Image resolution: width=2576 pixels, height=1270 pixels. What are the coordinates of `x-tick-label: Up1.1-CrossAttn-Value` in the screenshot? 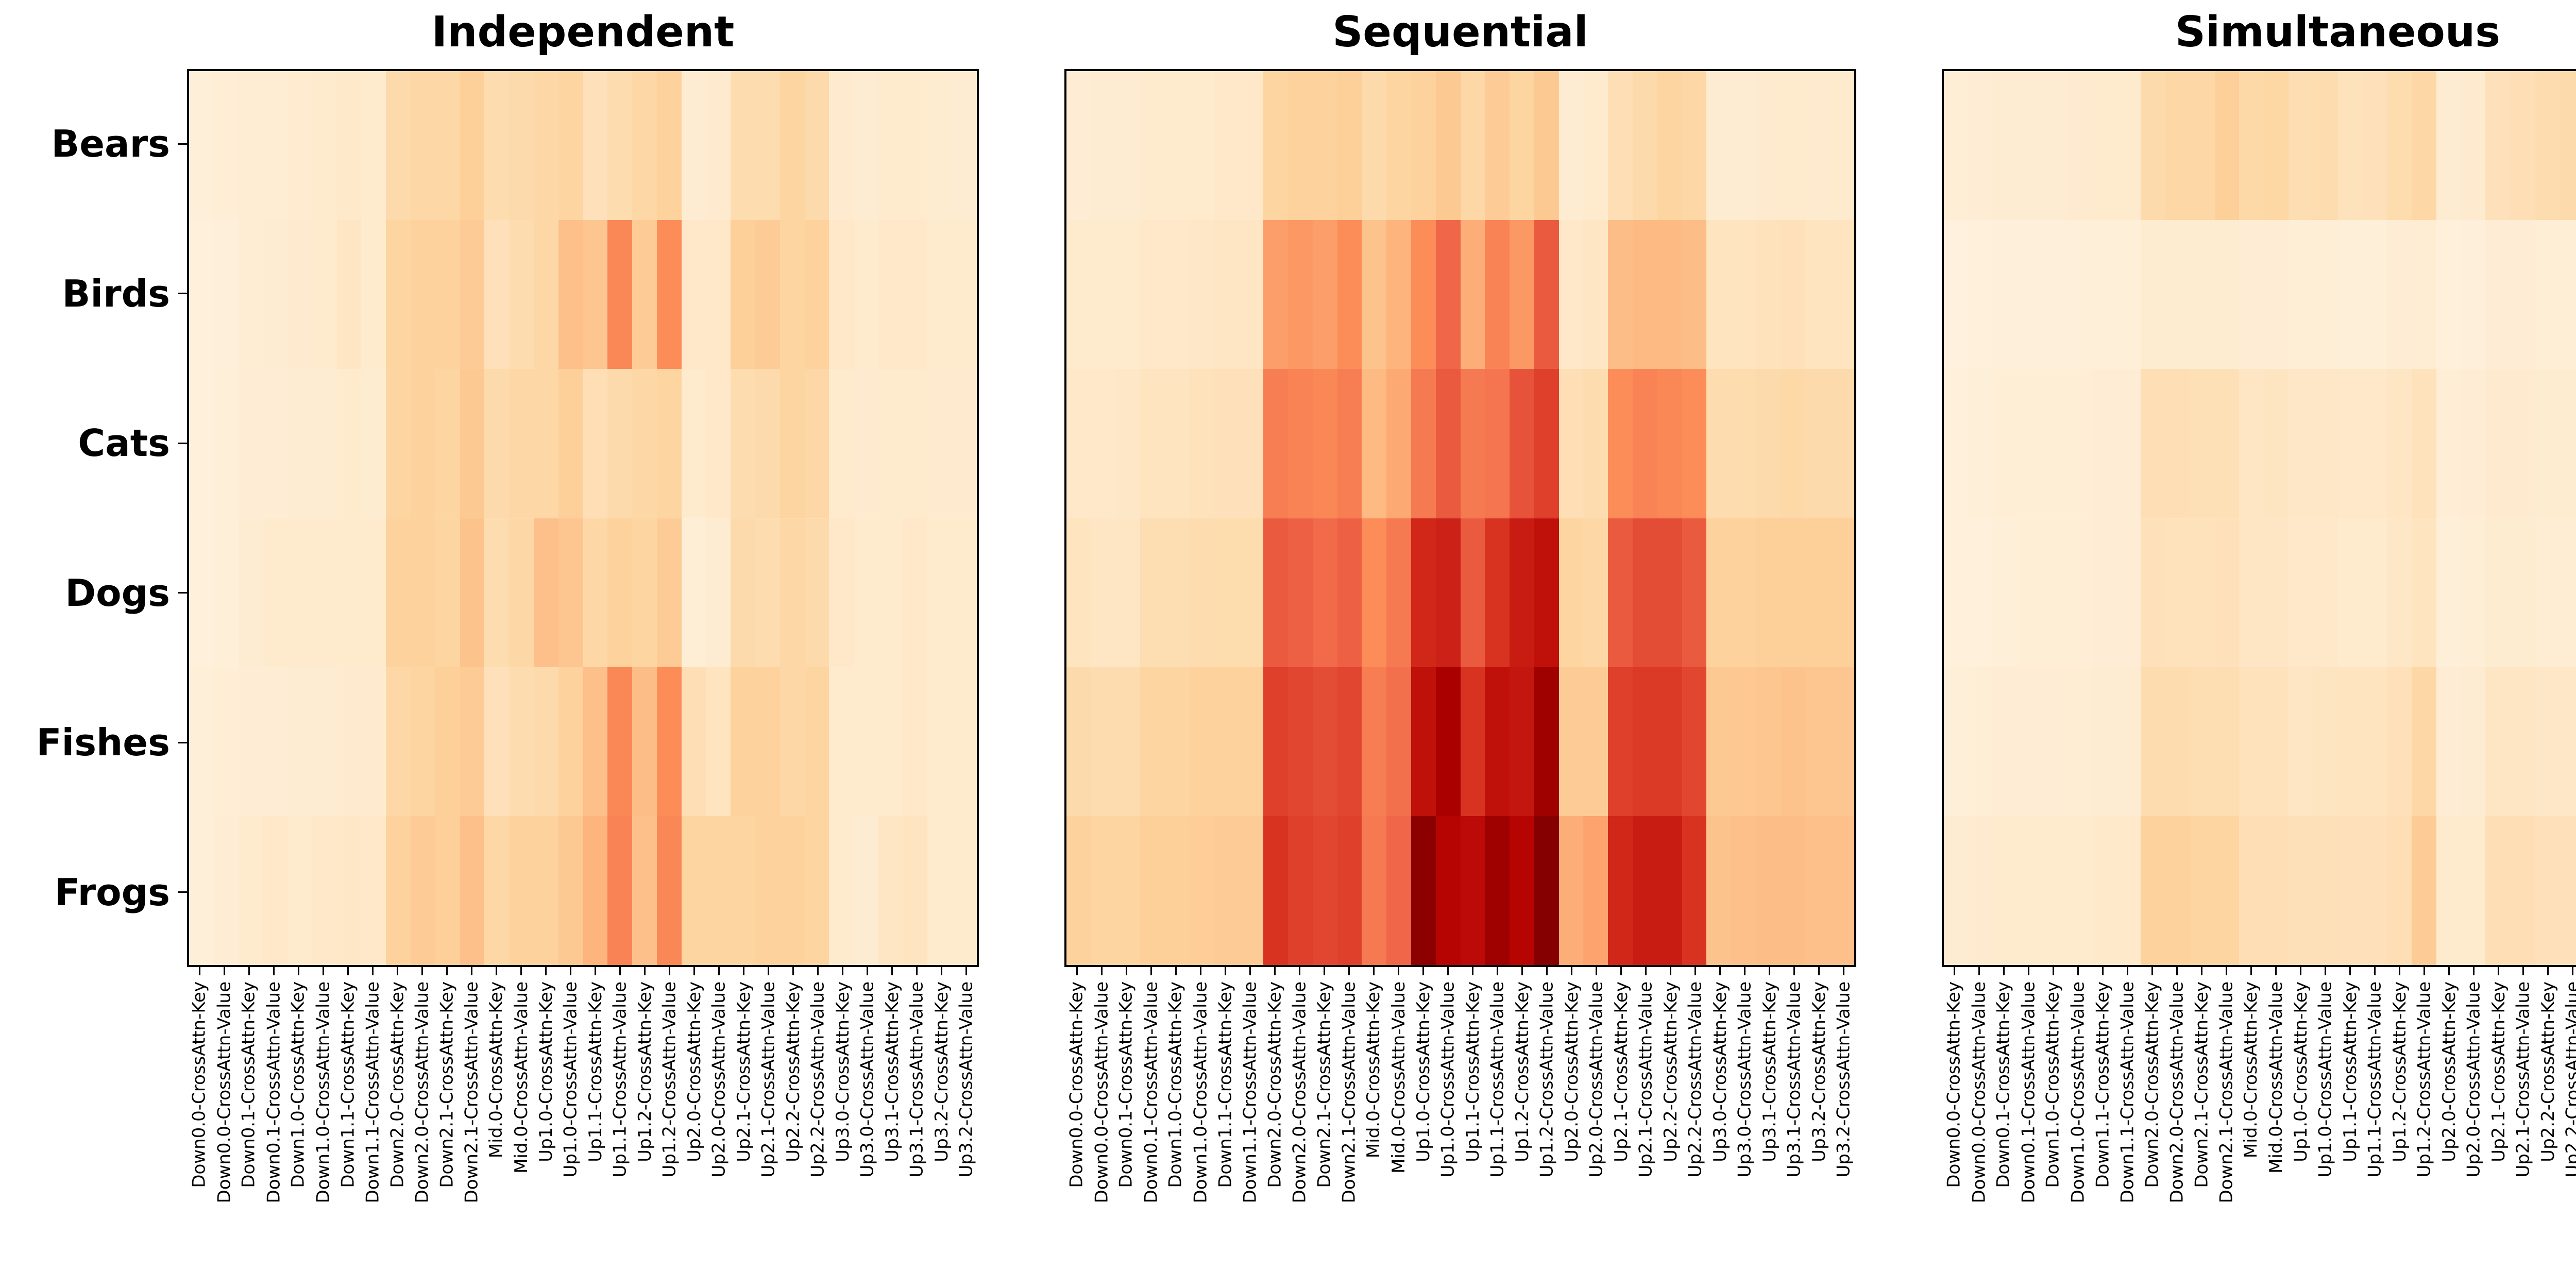 It's located at (1498, 1079).